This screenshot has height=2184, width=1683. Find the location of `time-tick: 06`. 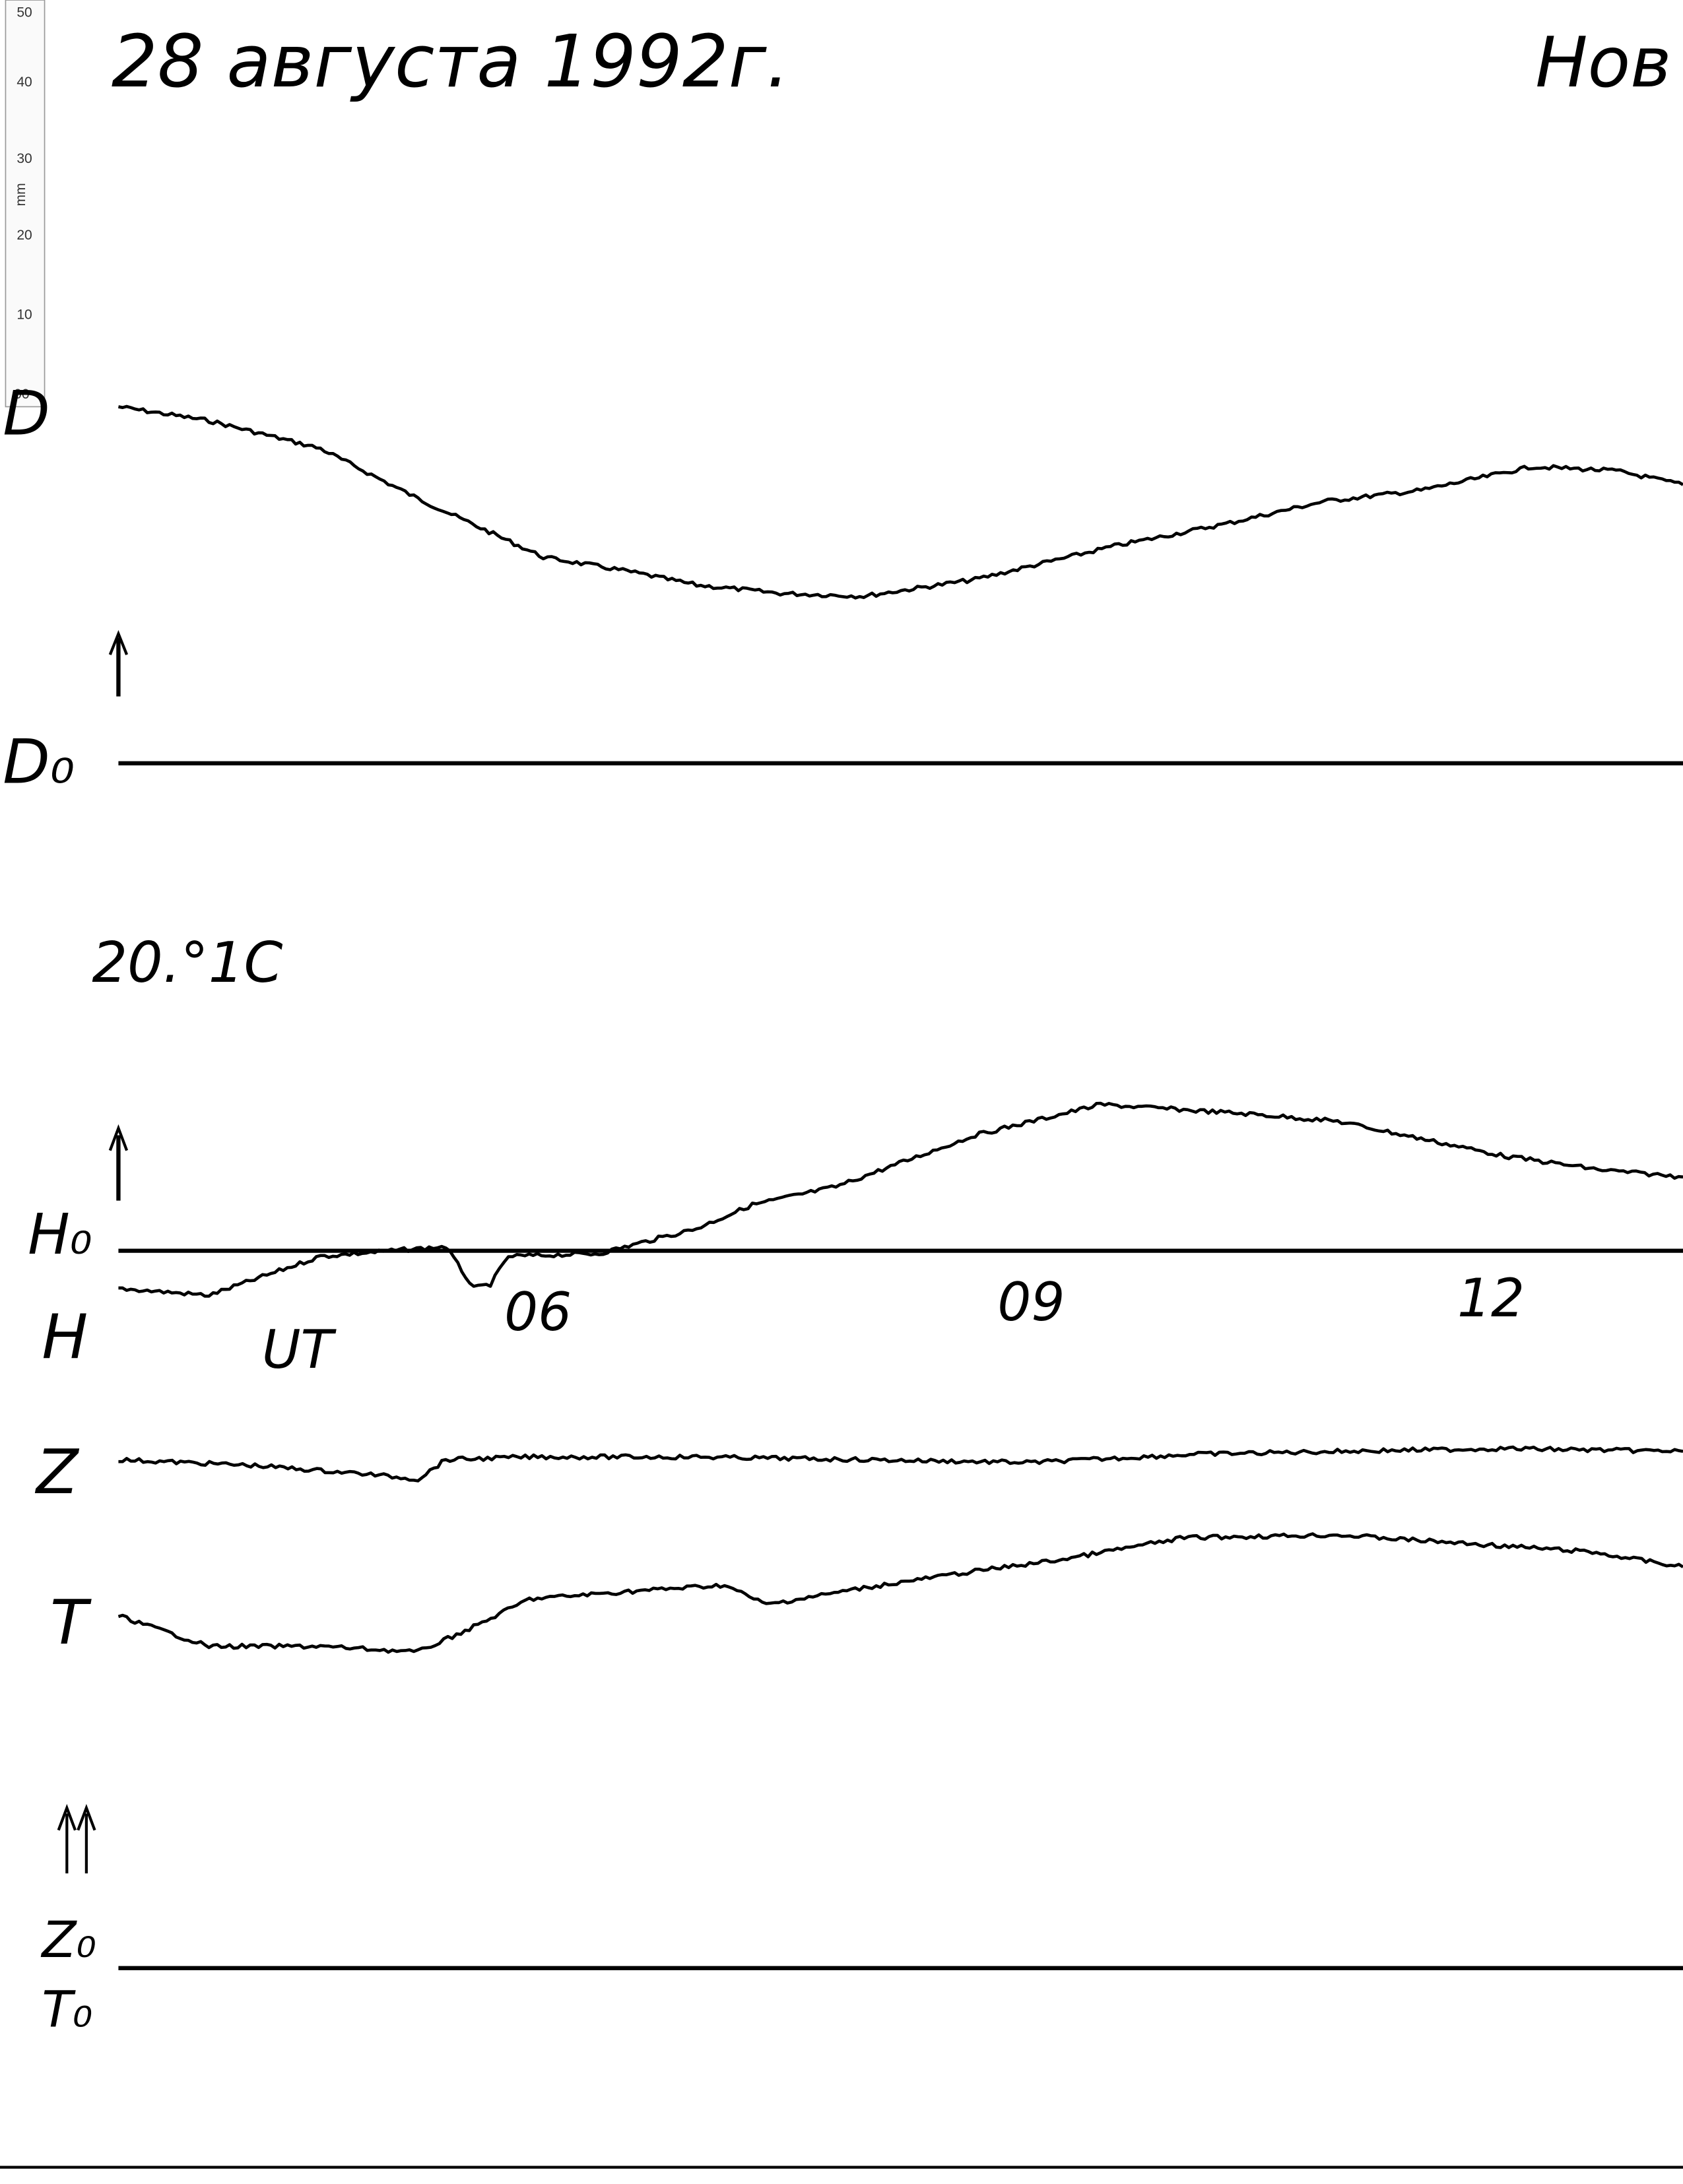

time-tick: 06 is located at coordinates (538, 1312).